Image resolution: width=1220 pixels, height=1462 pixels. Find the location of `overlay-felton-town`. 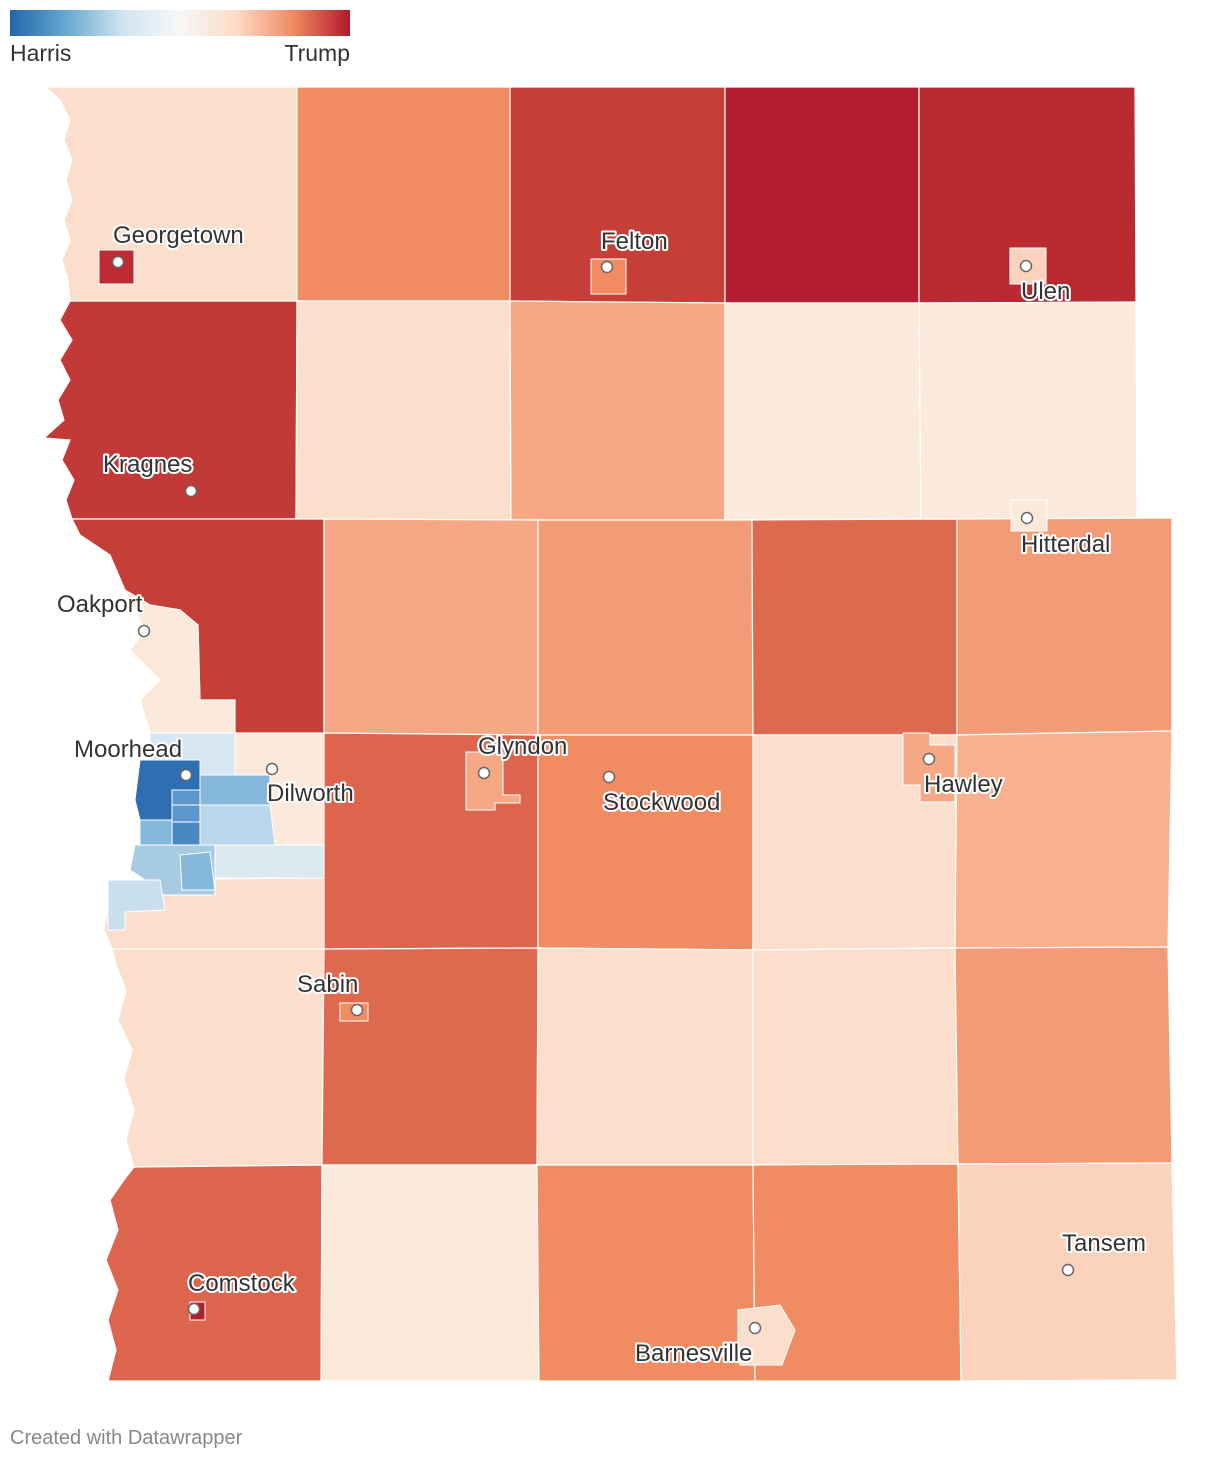

overlay-felton-town is located at coordinates (608, 276).